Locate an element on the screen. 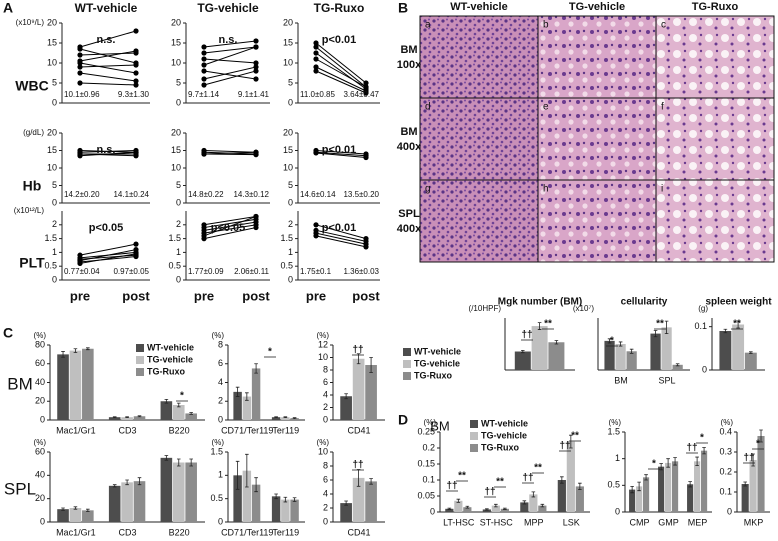  y-tick-label: 0.1 is located at coordinates (428, 479).